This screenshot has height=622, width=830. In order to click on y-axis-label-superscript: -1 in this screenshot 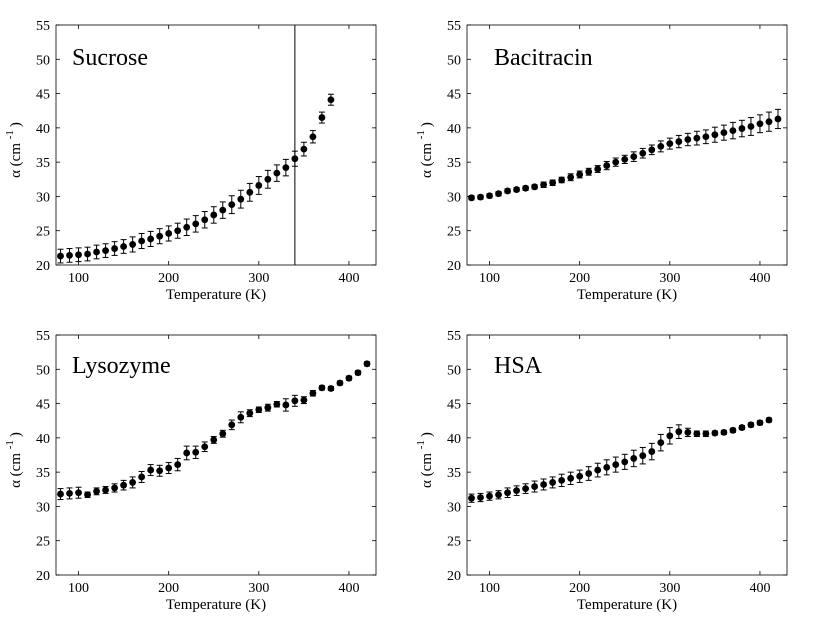, I will do `click(421, 134)`.